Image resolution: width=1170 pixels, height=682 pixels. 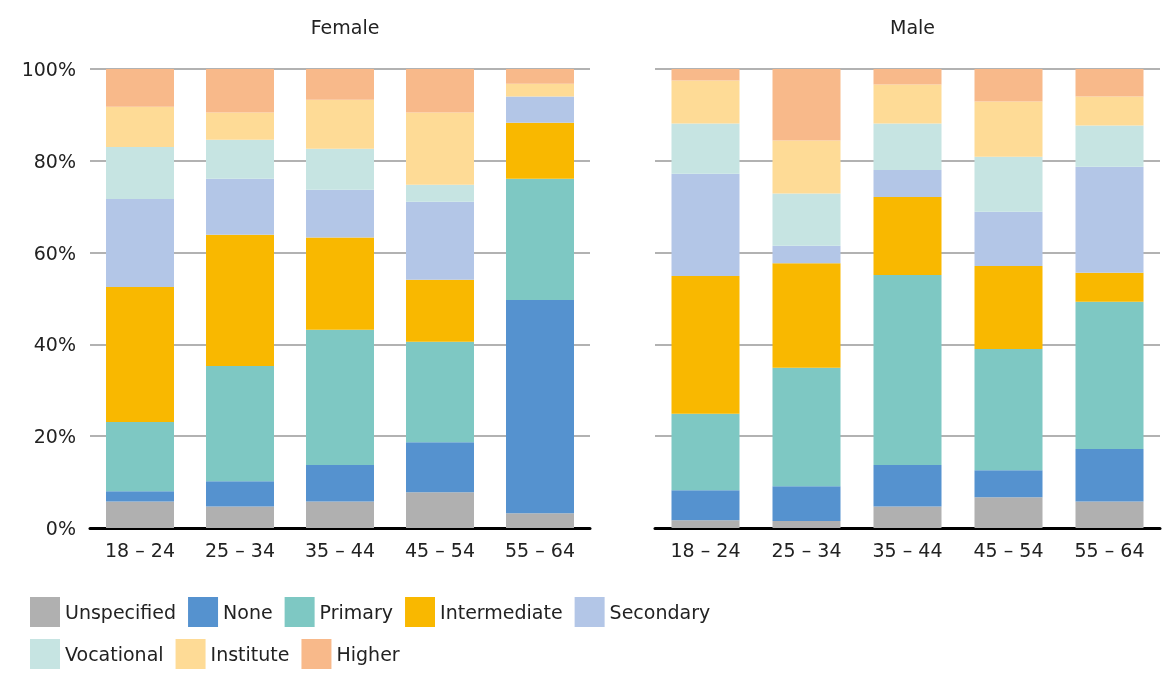 I want to click on y-tick-label: 40%, so click(x=54, y=344).